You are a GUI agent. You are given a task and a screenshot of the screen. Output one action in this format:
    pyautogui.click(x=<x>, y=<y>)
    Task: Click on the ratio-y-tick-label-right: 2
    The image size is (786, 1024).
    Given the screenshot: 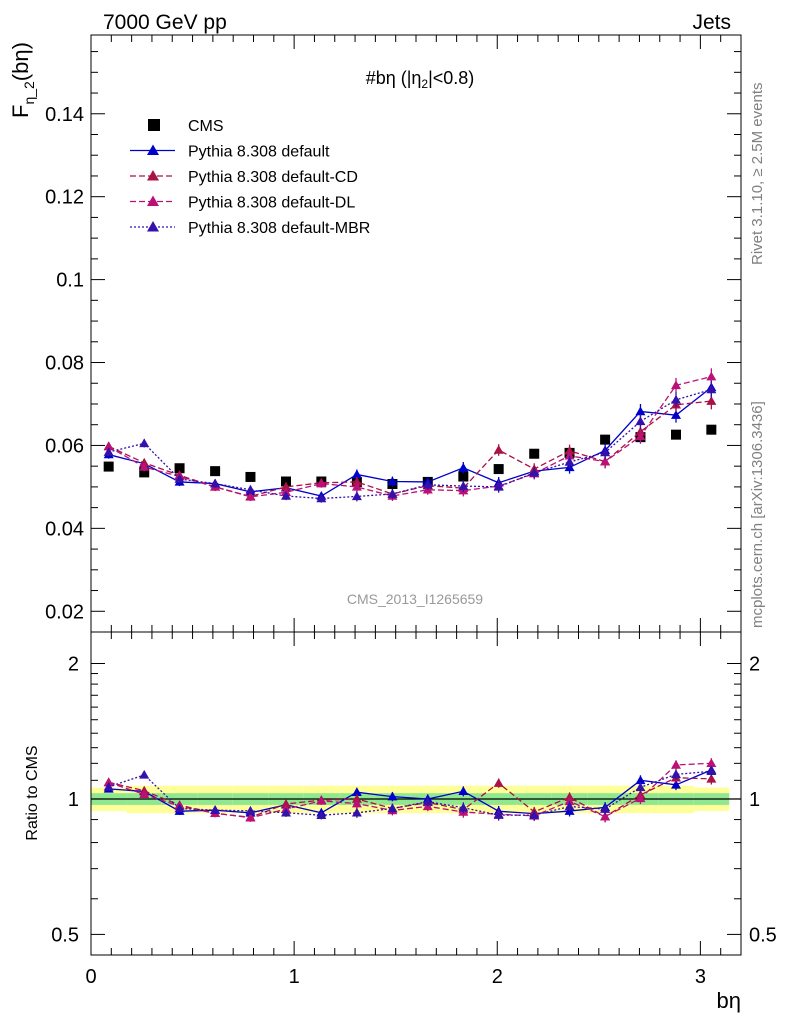 What is the action you would take?
    pyautogui.click(x=754, y=665)
    